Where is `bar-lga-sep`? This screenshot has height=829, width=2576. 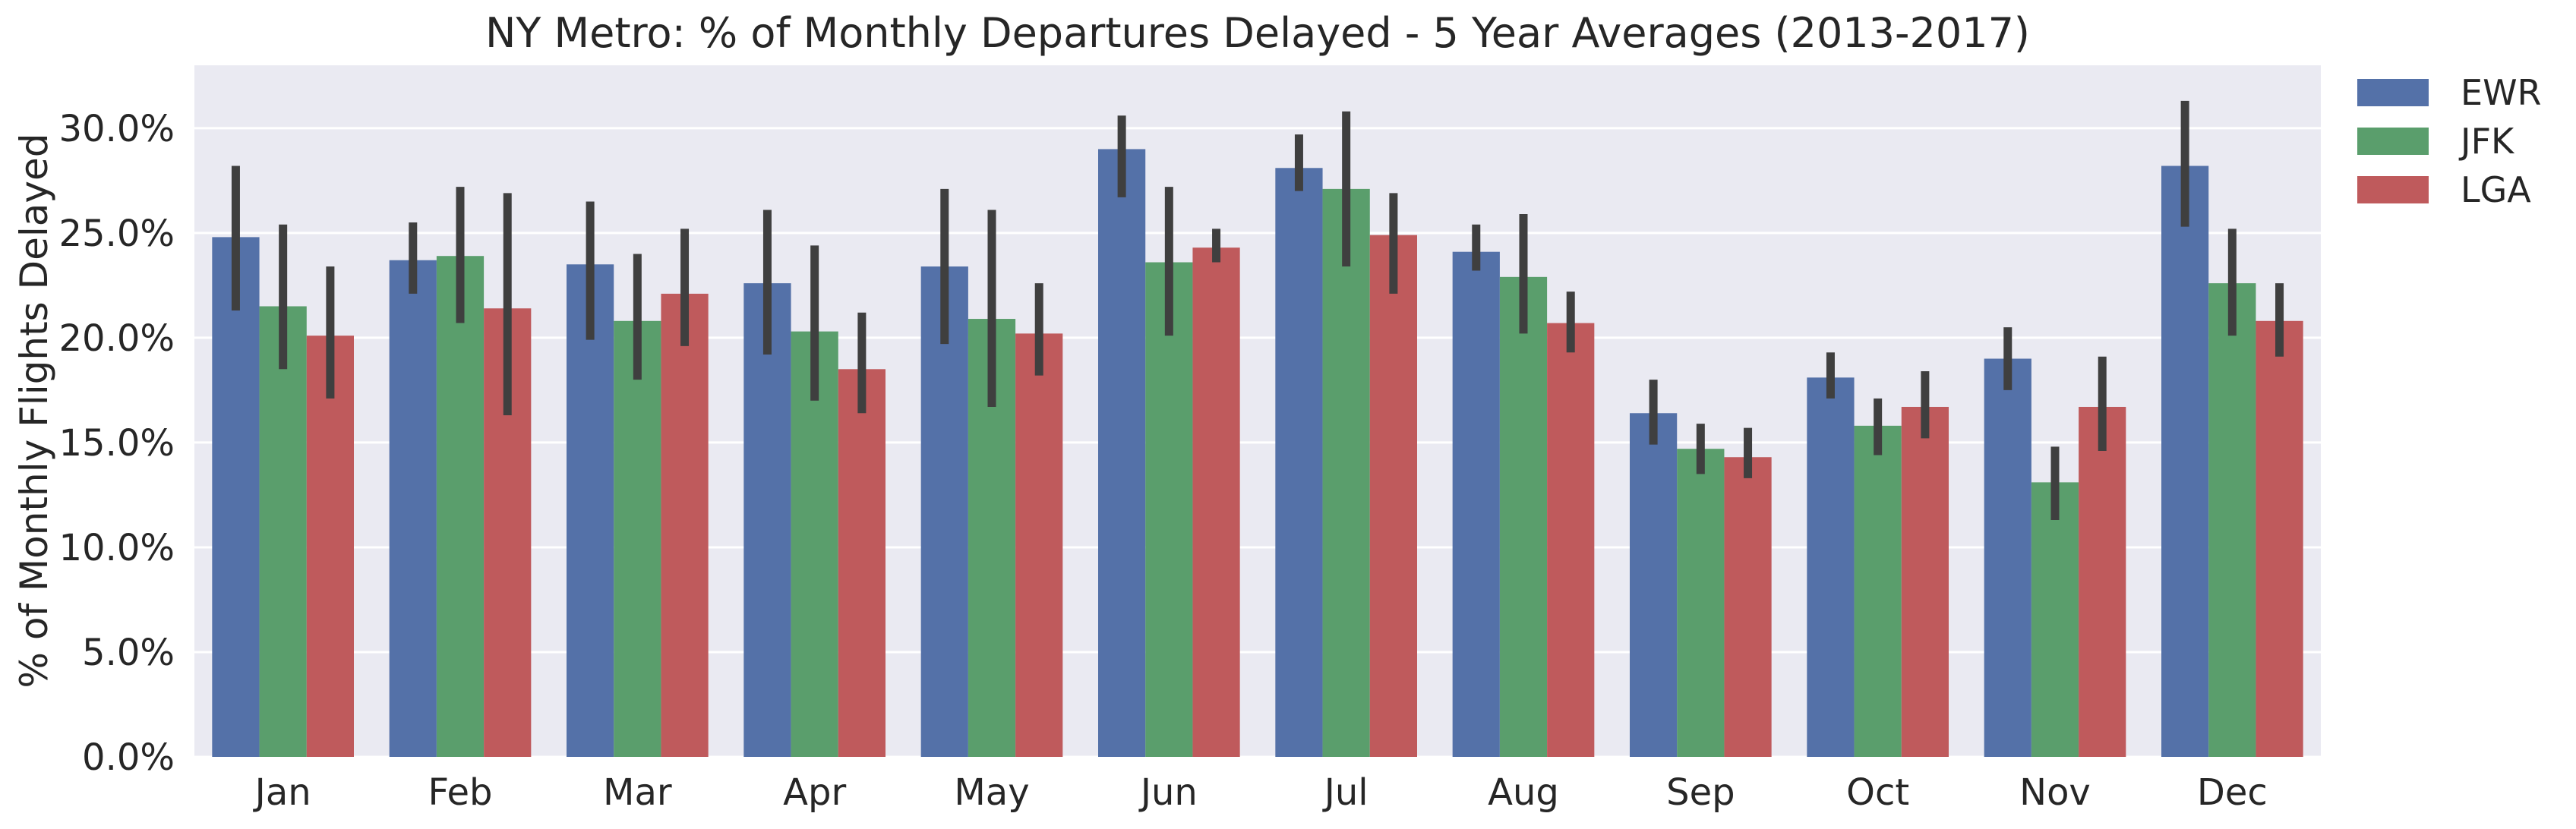 bar-lga-sep is located at coordinates (1748, 607).